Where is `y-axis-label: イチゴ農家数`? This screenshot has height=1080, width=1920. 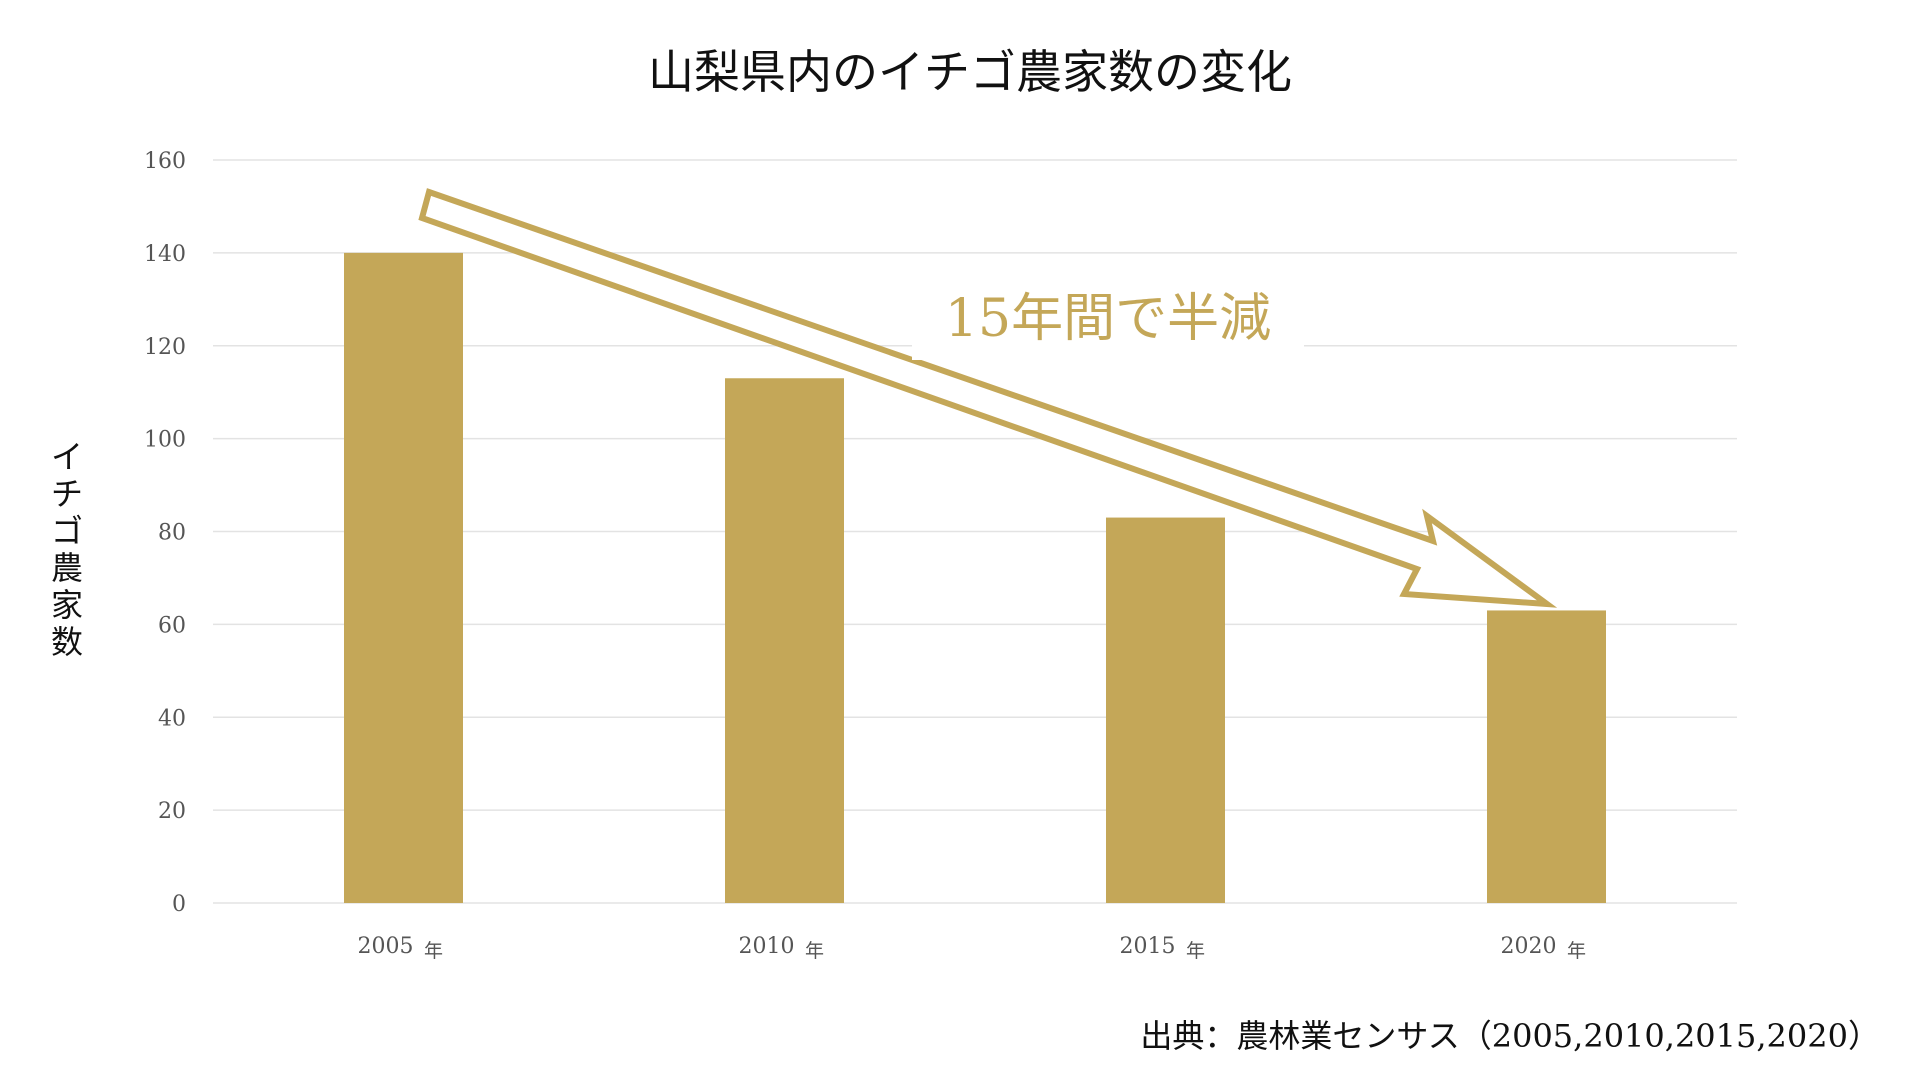
y-axis-label: イチゴ農家数 is located at coordinates (67, 549).